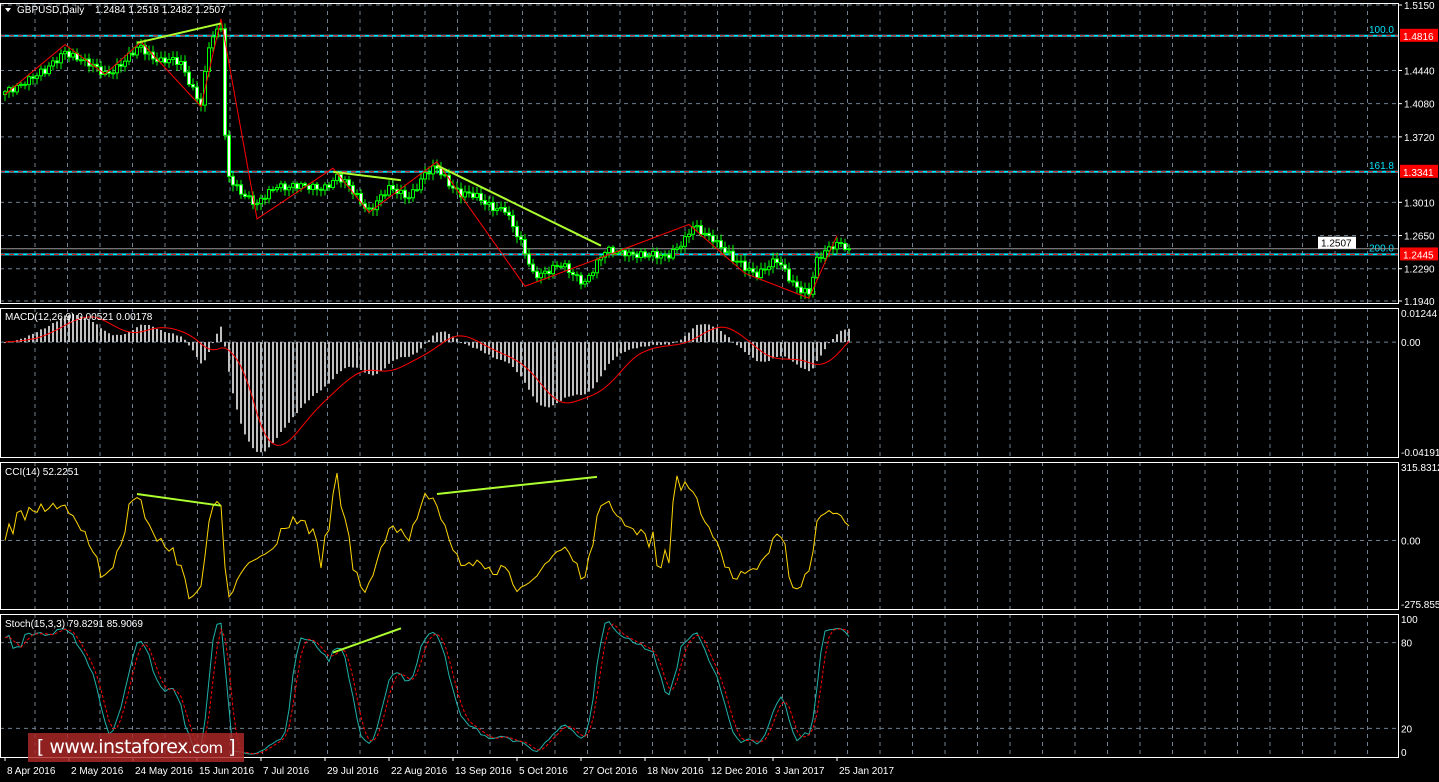  Describe the element at coordinates (543, 771) in the screenshot. I see `time-tick-label: 5 Oct 2016` at that location.